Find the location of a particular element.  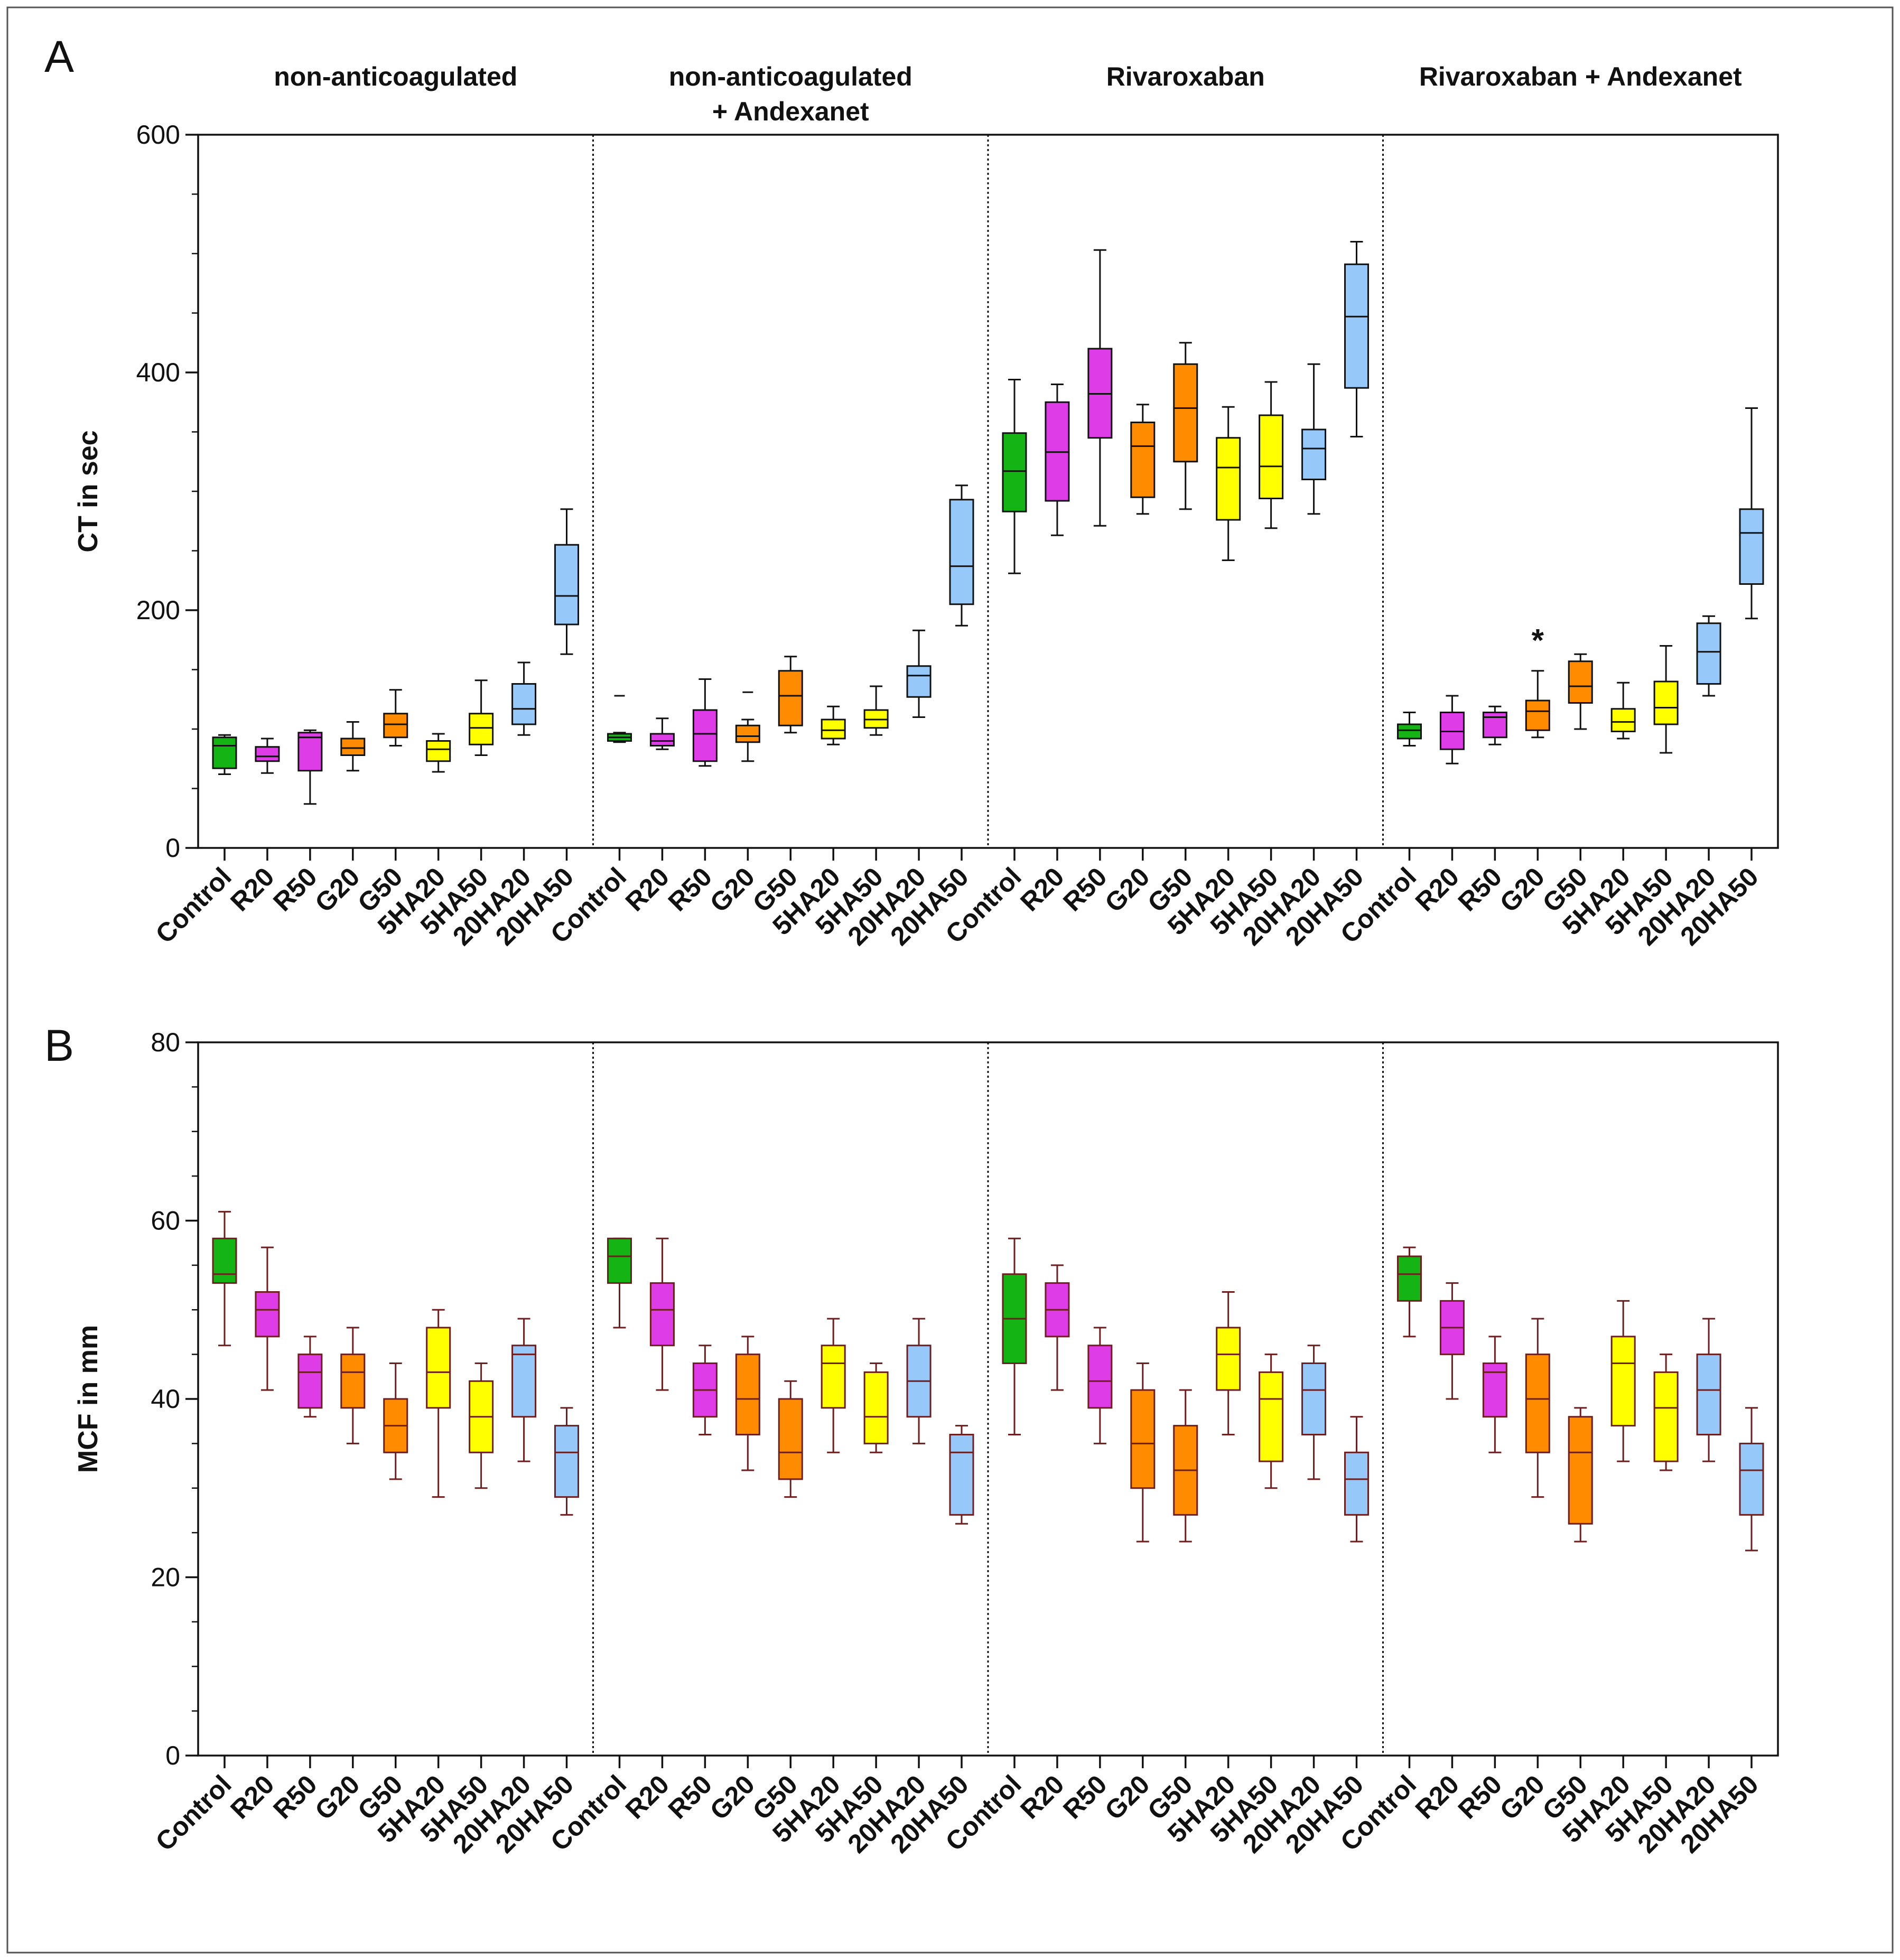

panel-b-group4-20ha20-iqr-rect is located at coordinates (1708, 1394).